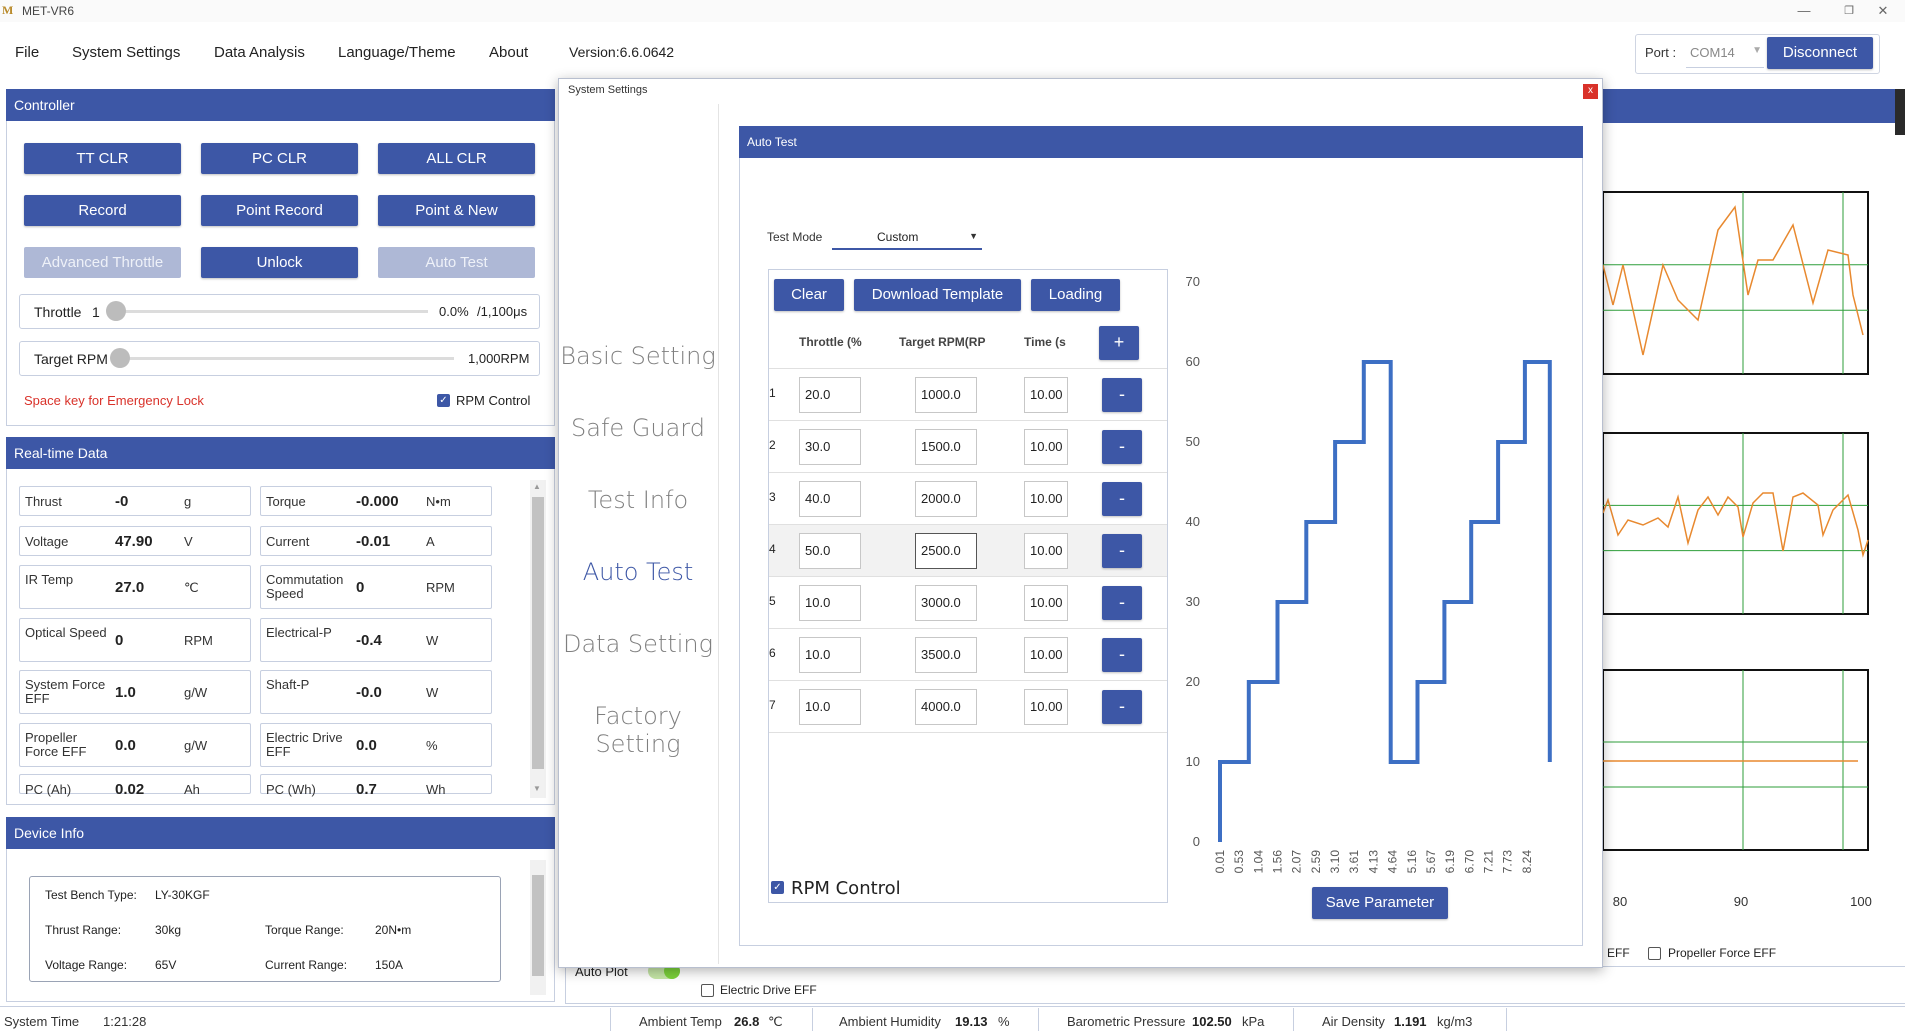  I want to click on menu-system-settings: System Settings, so click(126, 52).